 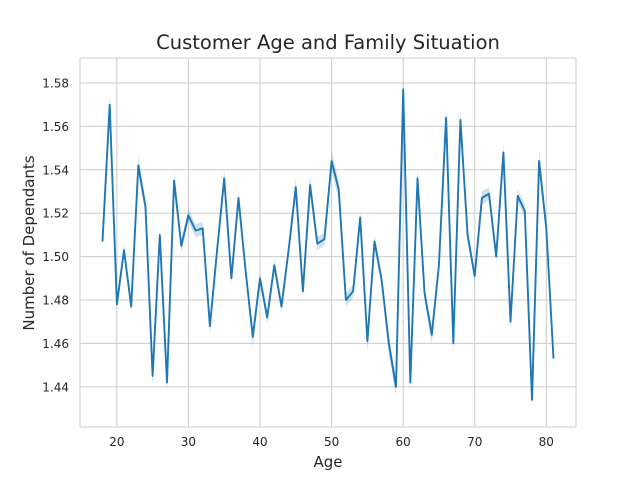 I want to click on x-tick-label: 50, so click(x=331, y=442).